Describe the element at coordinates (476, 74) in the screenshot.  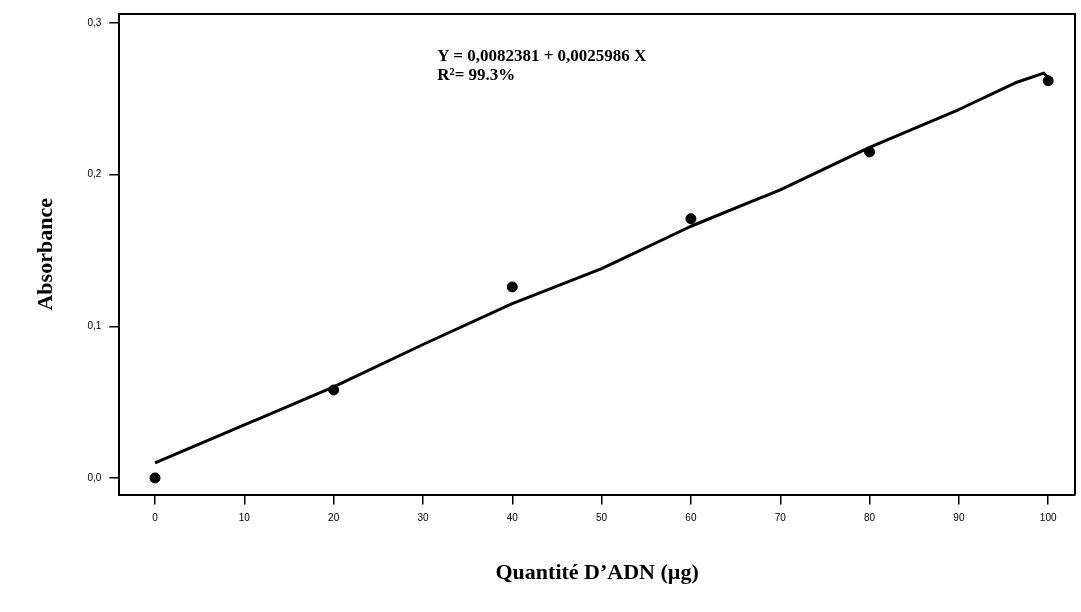
I see `annotation: R²= 99.3%` at that location.